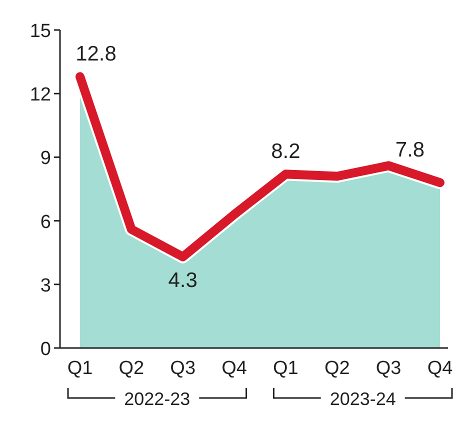 The image size is (474, 434). What do you see at coordinates (410, 150) in the screenshot?
I see `data-label: 7.8` at bounding box center [410, 150].